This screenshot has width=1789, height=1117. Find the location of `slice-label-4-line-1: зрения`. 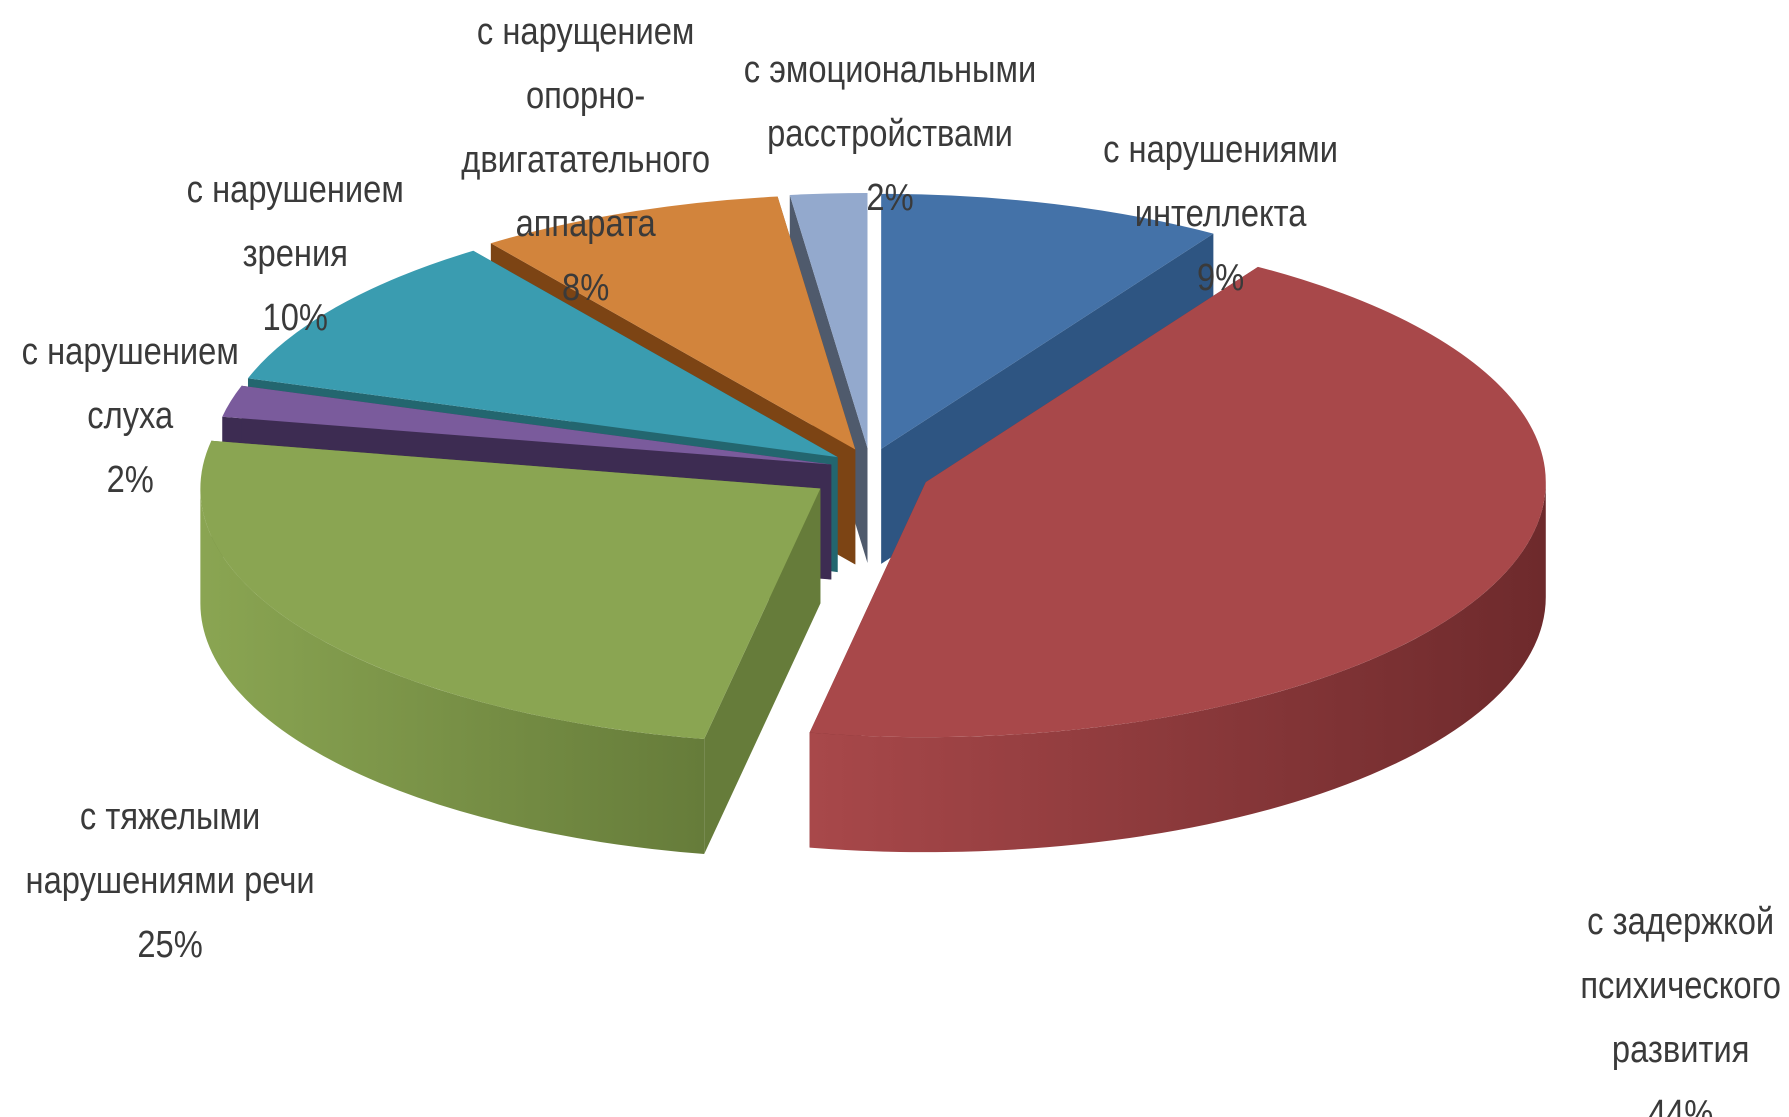

slice-label-4-line-1: зрения is located at coordinates (295, 254).